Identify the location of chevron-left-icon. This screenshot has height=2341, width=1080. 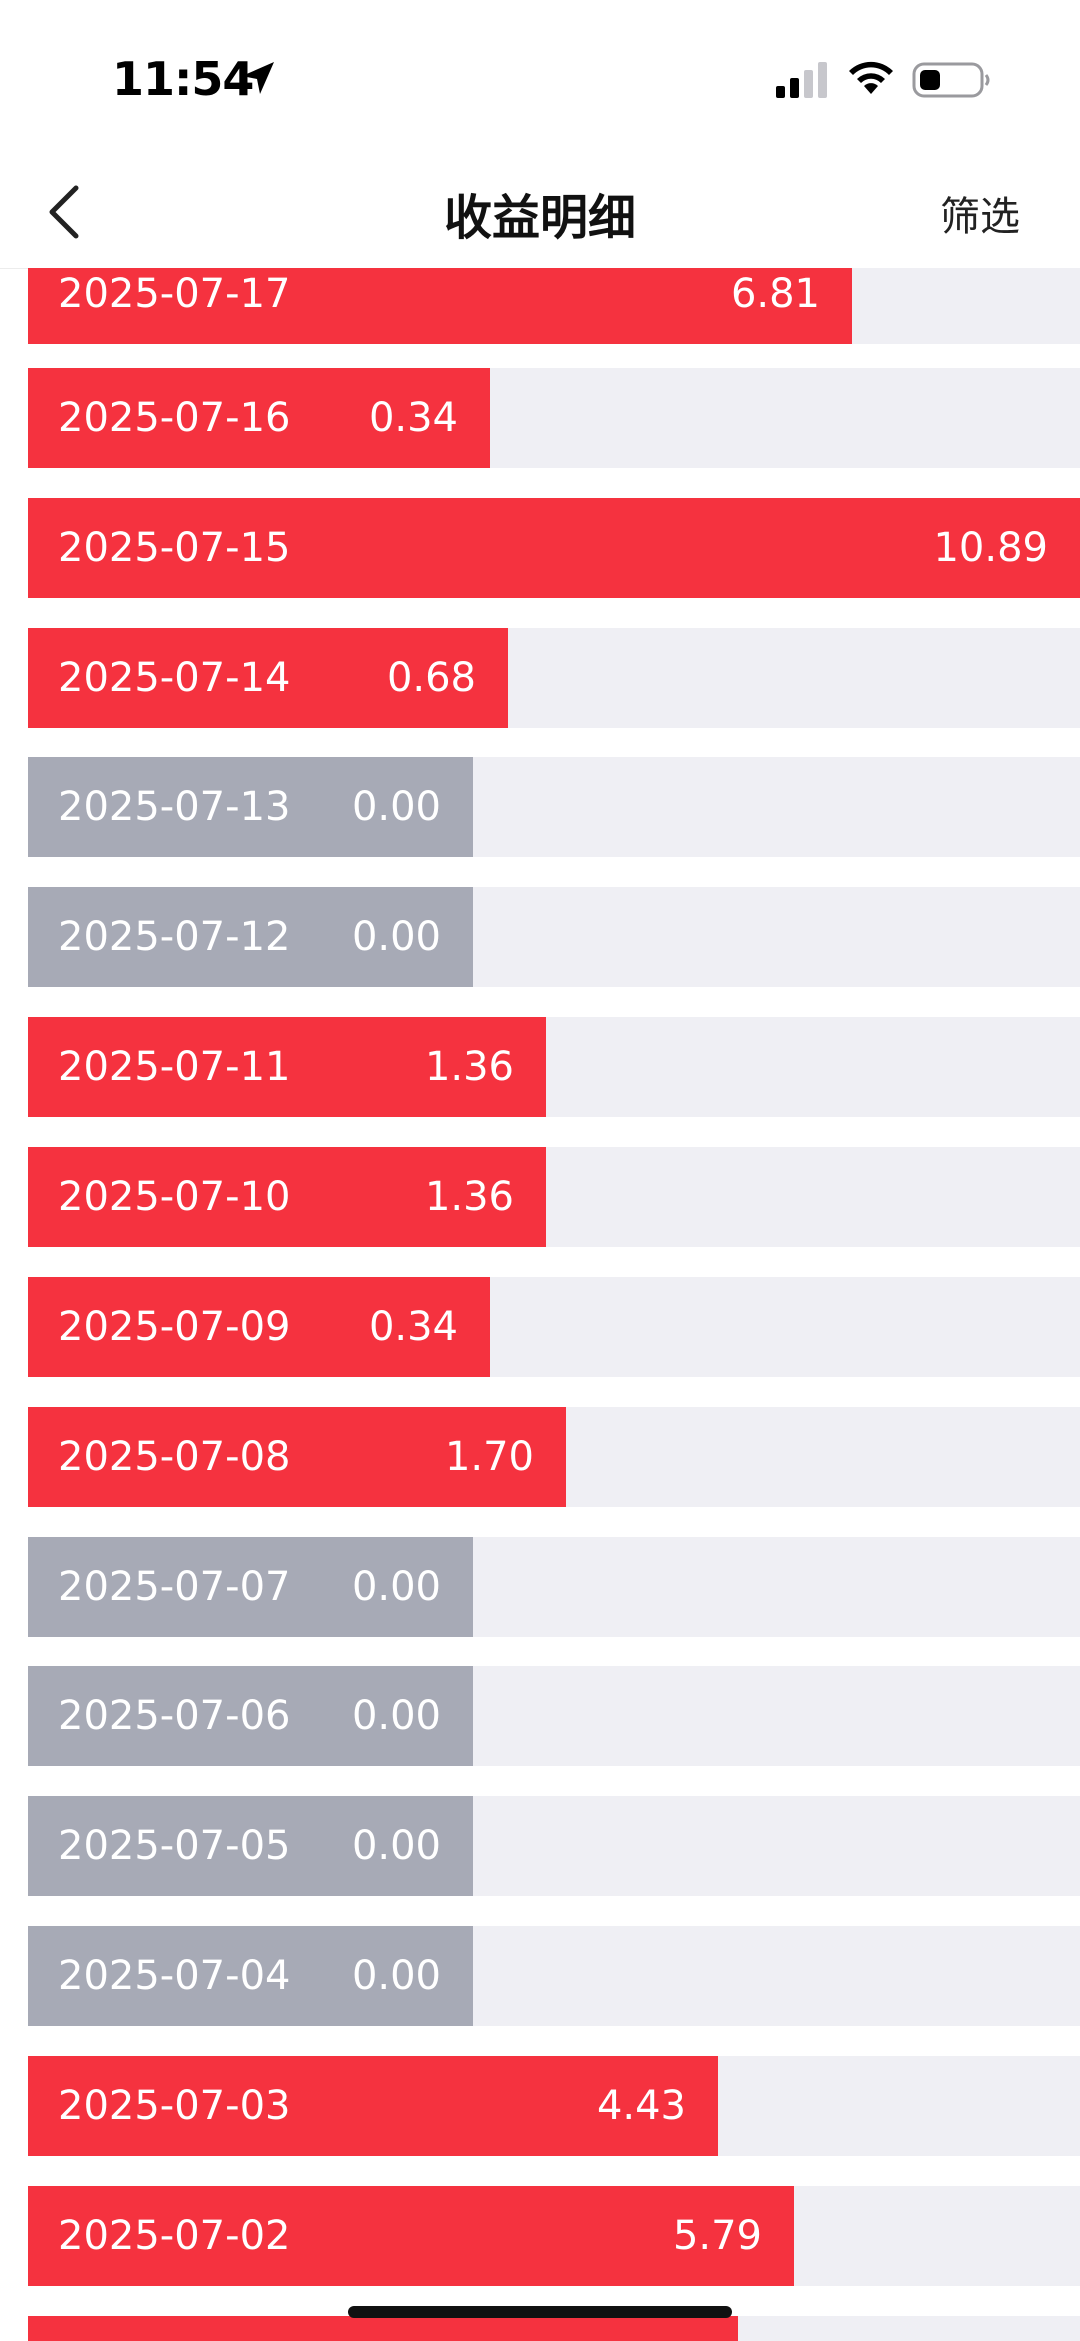
(64, 212).